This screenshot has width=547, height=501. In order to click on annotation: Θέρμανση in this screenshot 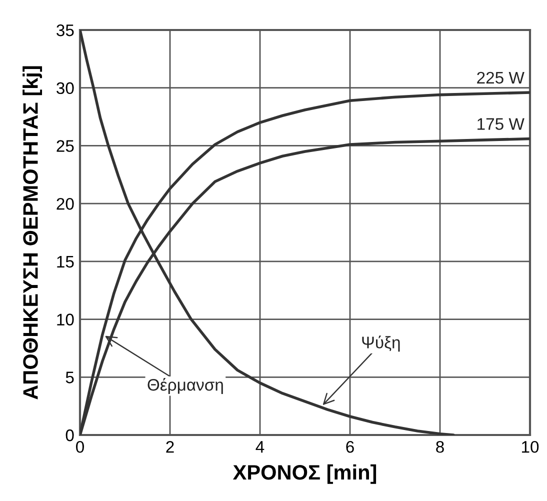, I will do `click(185, 386)`.